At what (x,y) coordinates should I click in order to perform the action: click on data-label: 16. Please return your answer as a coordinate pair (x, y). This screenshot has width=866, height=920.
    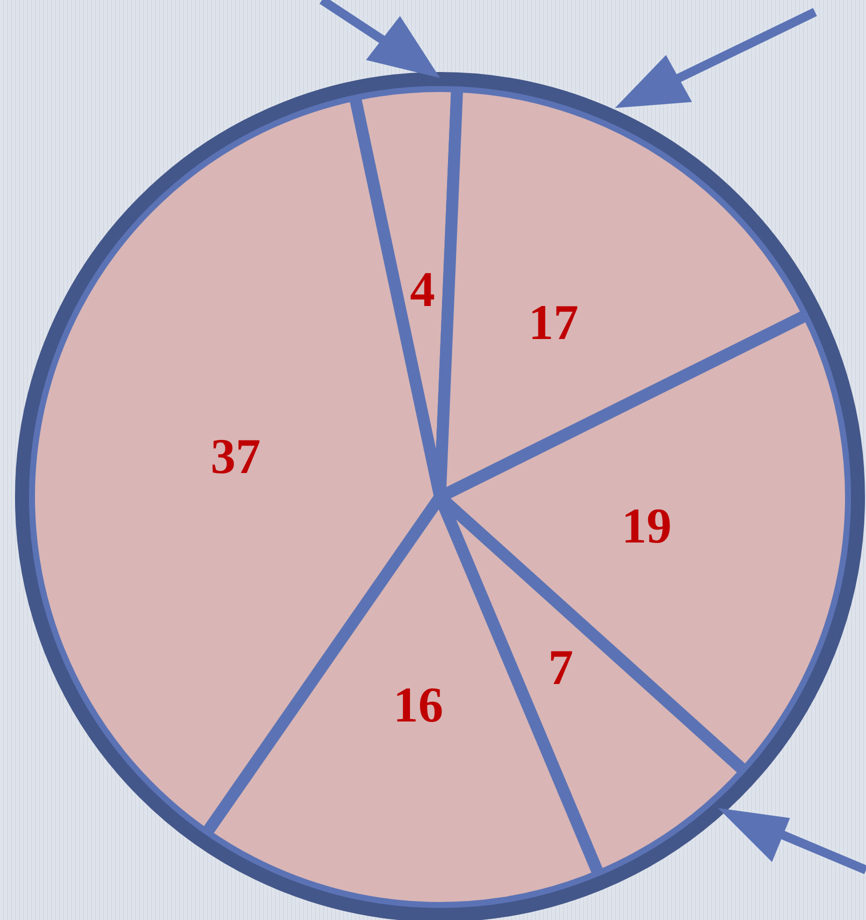
    Looking at the image, I should click on (418, 704).